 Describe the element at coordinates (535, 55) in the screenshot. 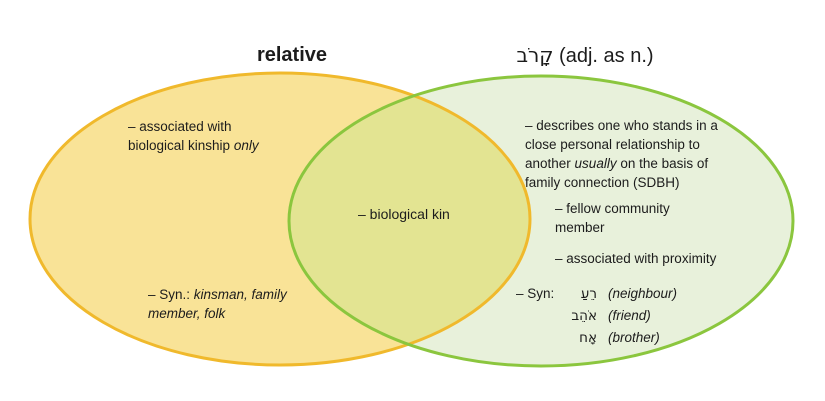

I see `right-title-hebrew-word: קָרֹב` at that location.